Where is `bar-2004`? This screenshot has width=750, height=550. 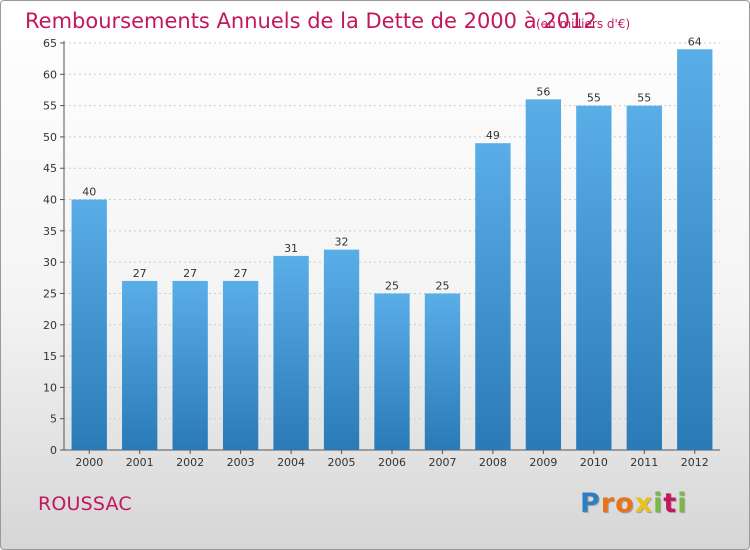 bar-2004 is located at coordinates (291, 352).